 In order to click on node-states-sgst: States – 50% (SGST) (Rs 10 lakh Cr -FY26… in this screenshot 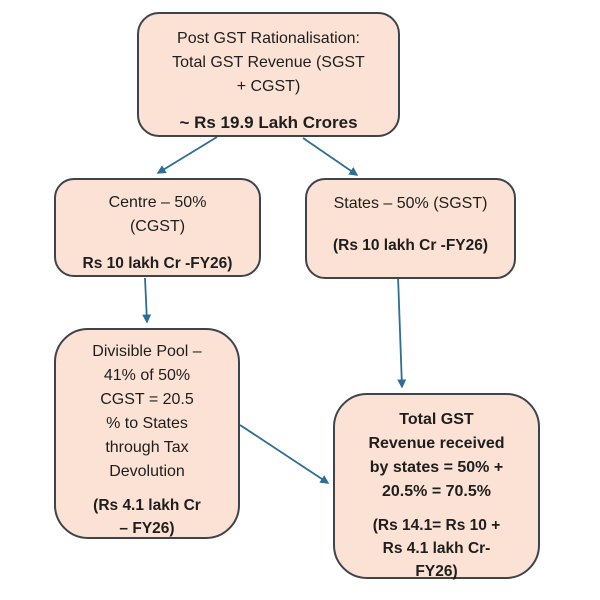, I will do `click(410, 228)`.